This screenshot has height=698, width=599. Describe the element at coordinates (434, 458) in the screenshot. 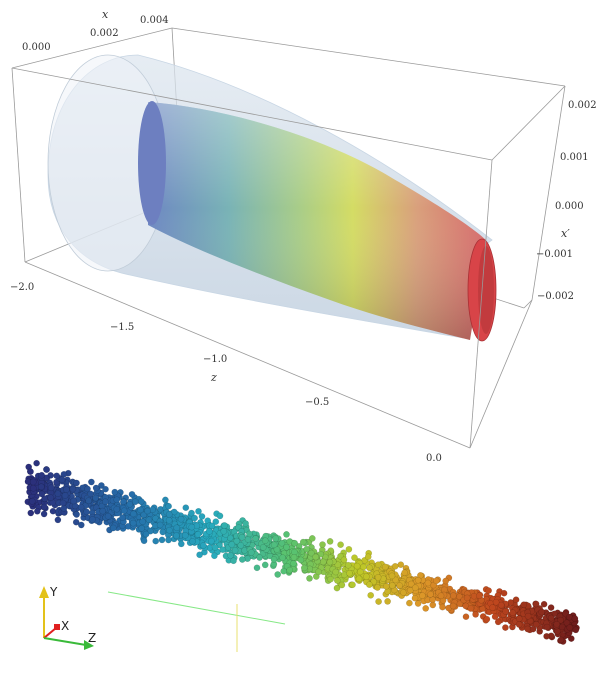

I see `z-tick-label: 0.0` at that location.